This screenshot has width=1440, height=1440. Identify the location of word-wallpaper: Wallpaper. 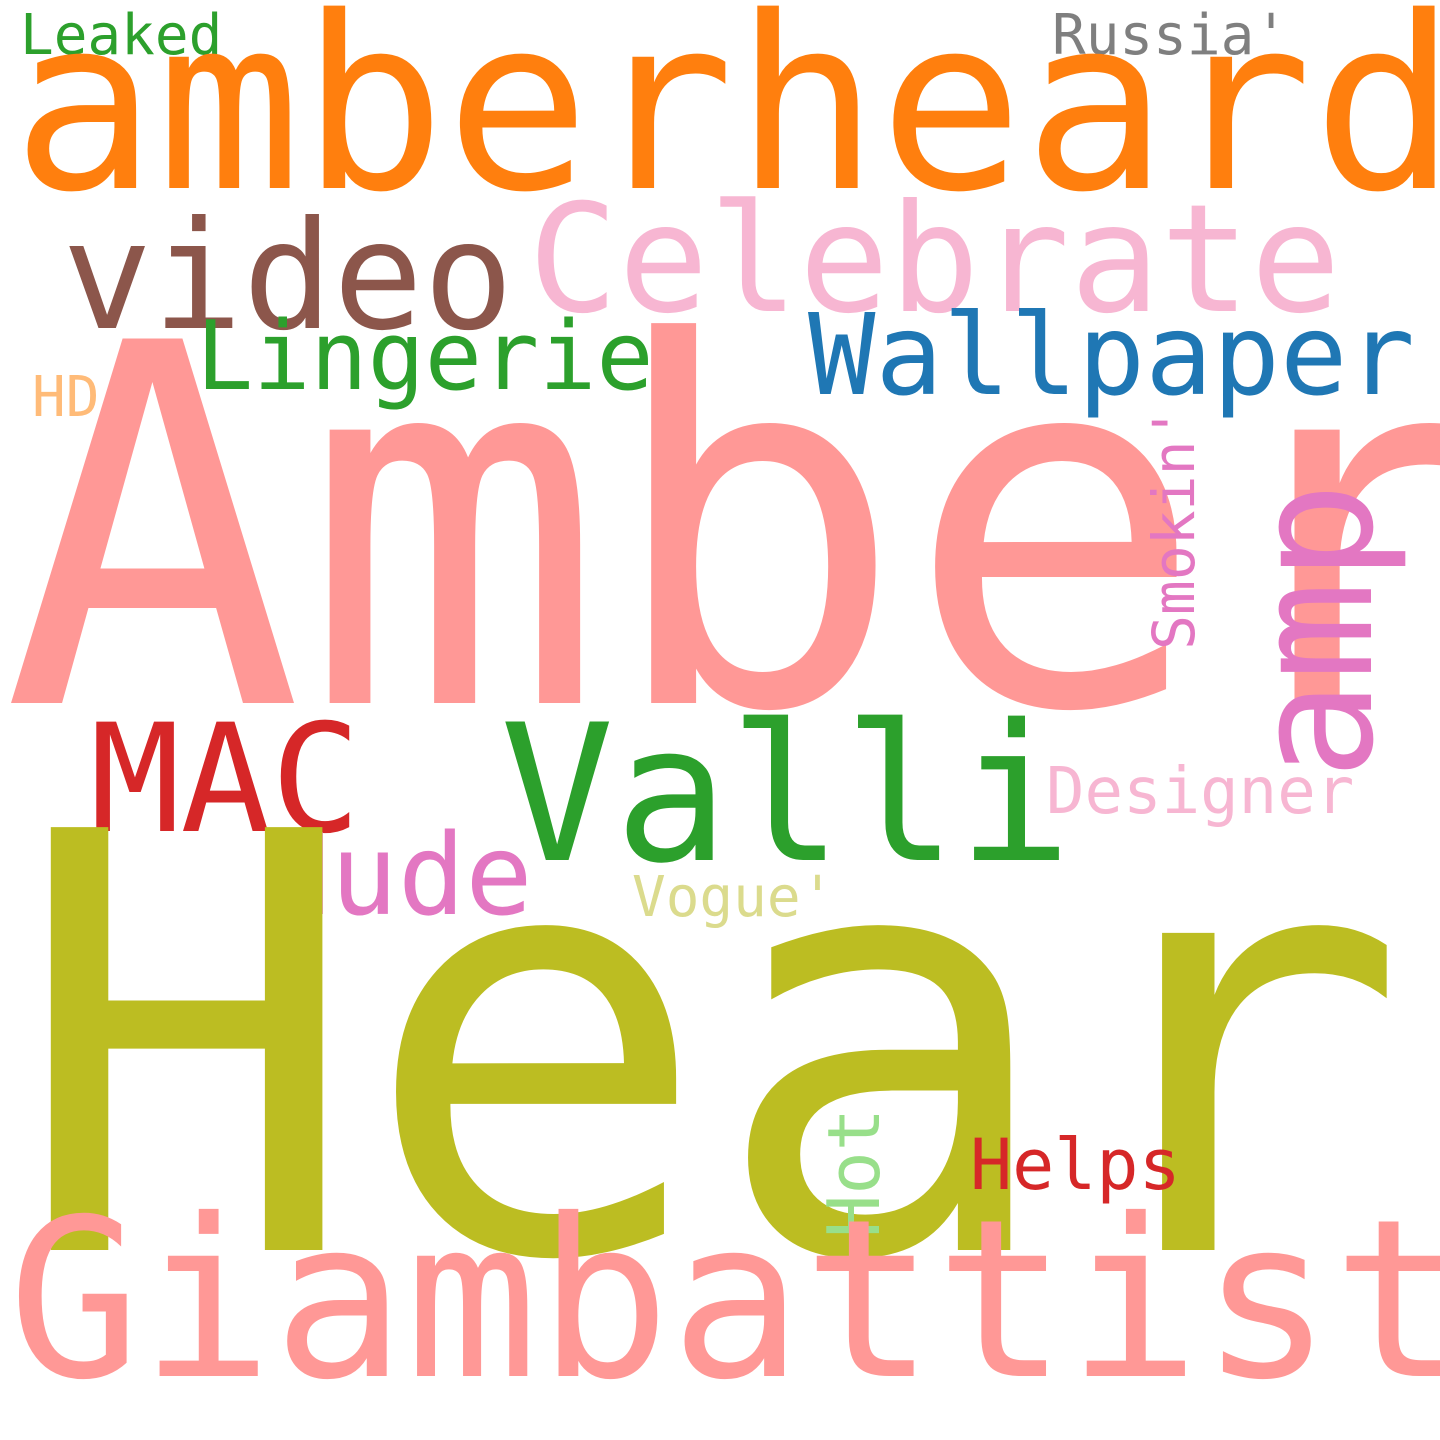
(1111, 356).